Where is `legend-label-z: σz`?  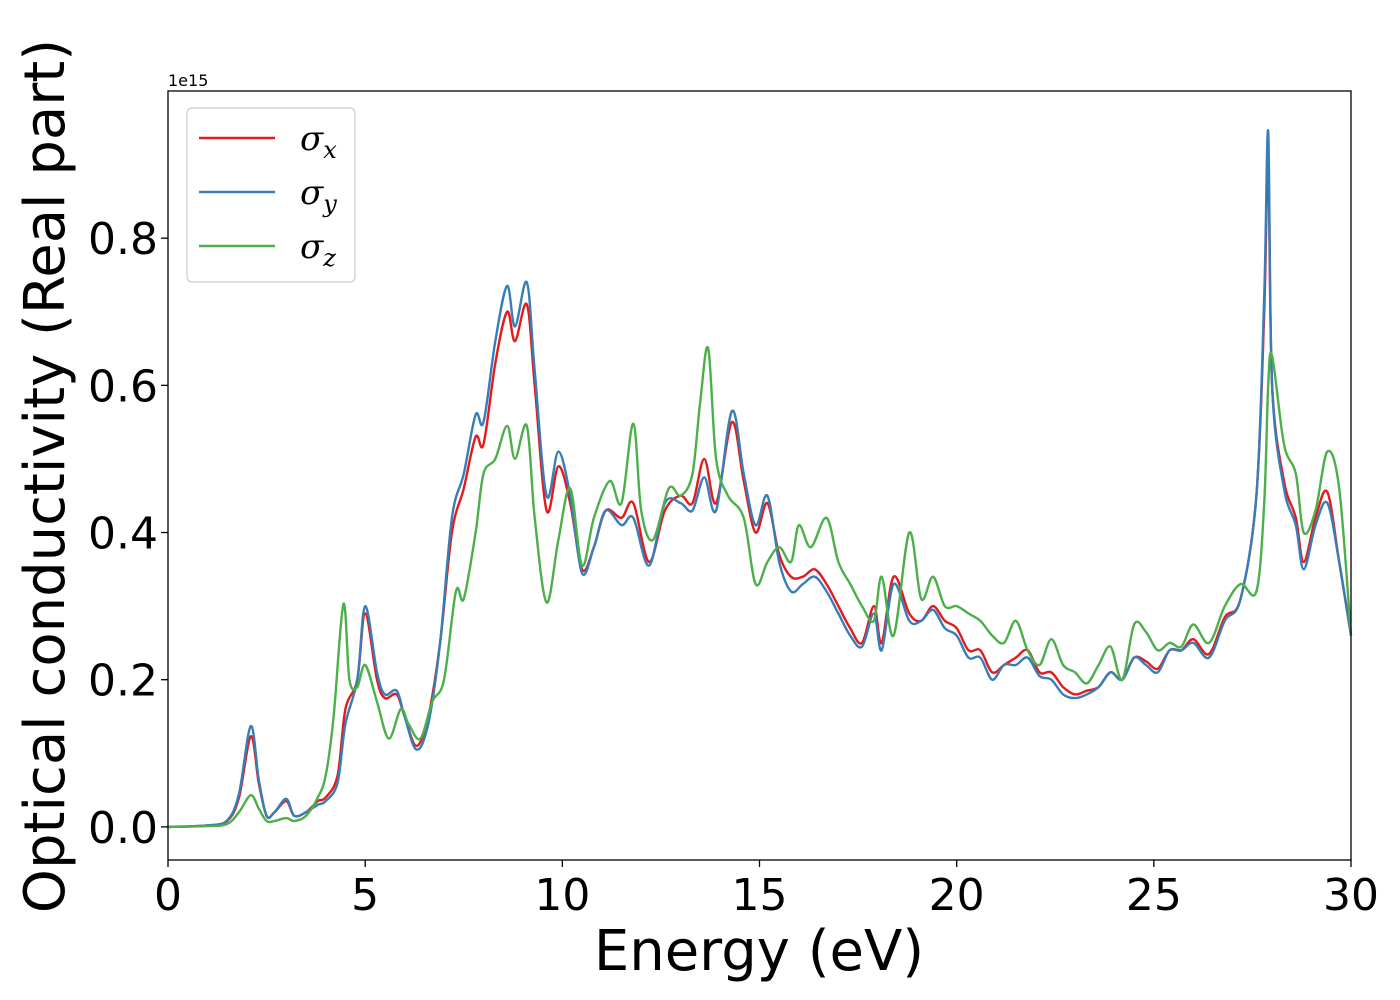 legend-label-z: σz is located at coordinates (318, 249).